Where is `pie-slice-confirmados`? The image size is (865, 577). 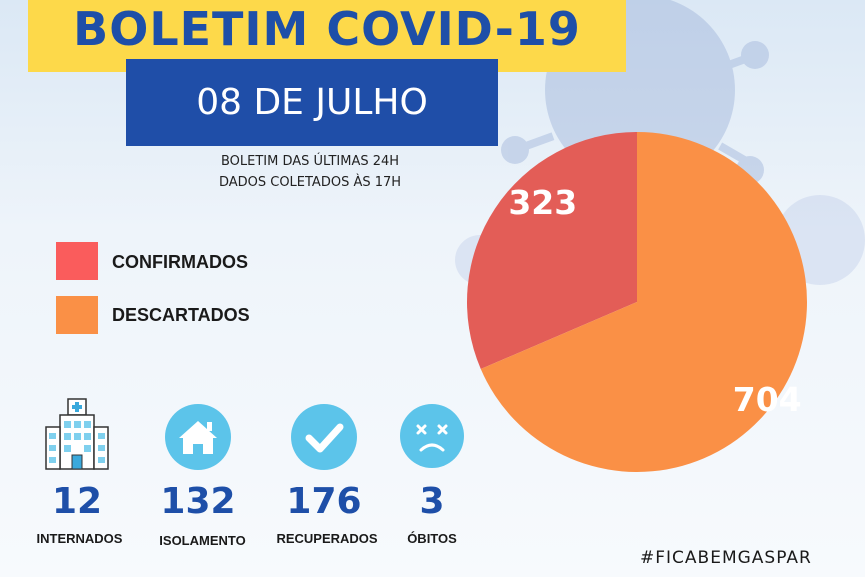 pie-slice-confirmados is located at coordinates (552, 251).